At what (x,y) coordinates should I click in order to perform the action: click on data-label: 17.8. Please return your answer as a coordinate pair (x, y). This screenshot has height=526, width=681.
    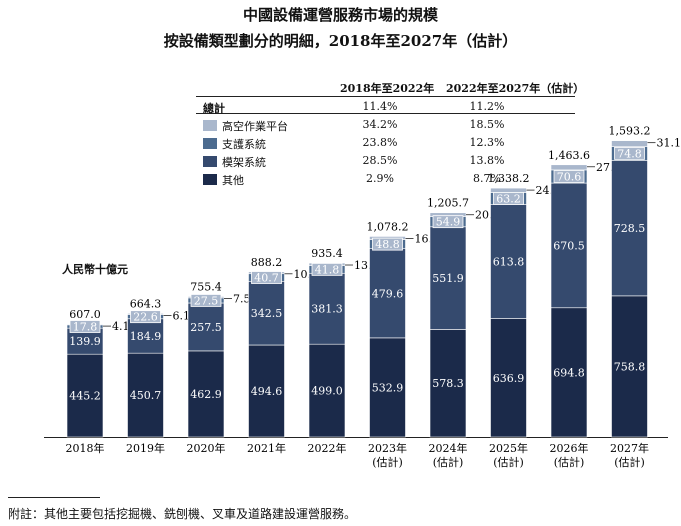
    Looking at the image, I should click on (85, 327).